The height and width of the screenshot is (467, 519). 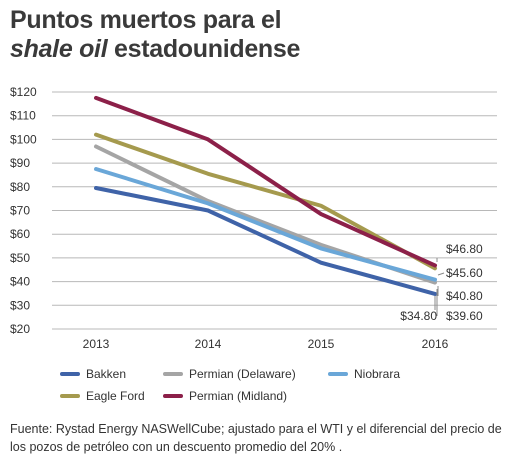 What do you see at coordinates (20, 282) in the screenshot?
I see `y-tick-label: $40` at bounding box center [20, 282].